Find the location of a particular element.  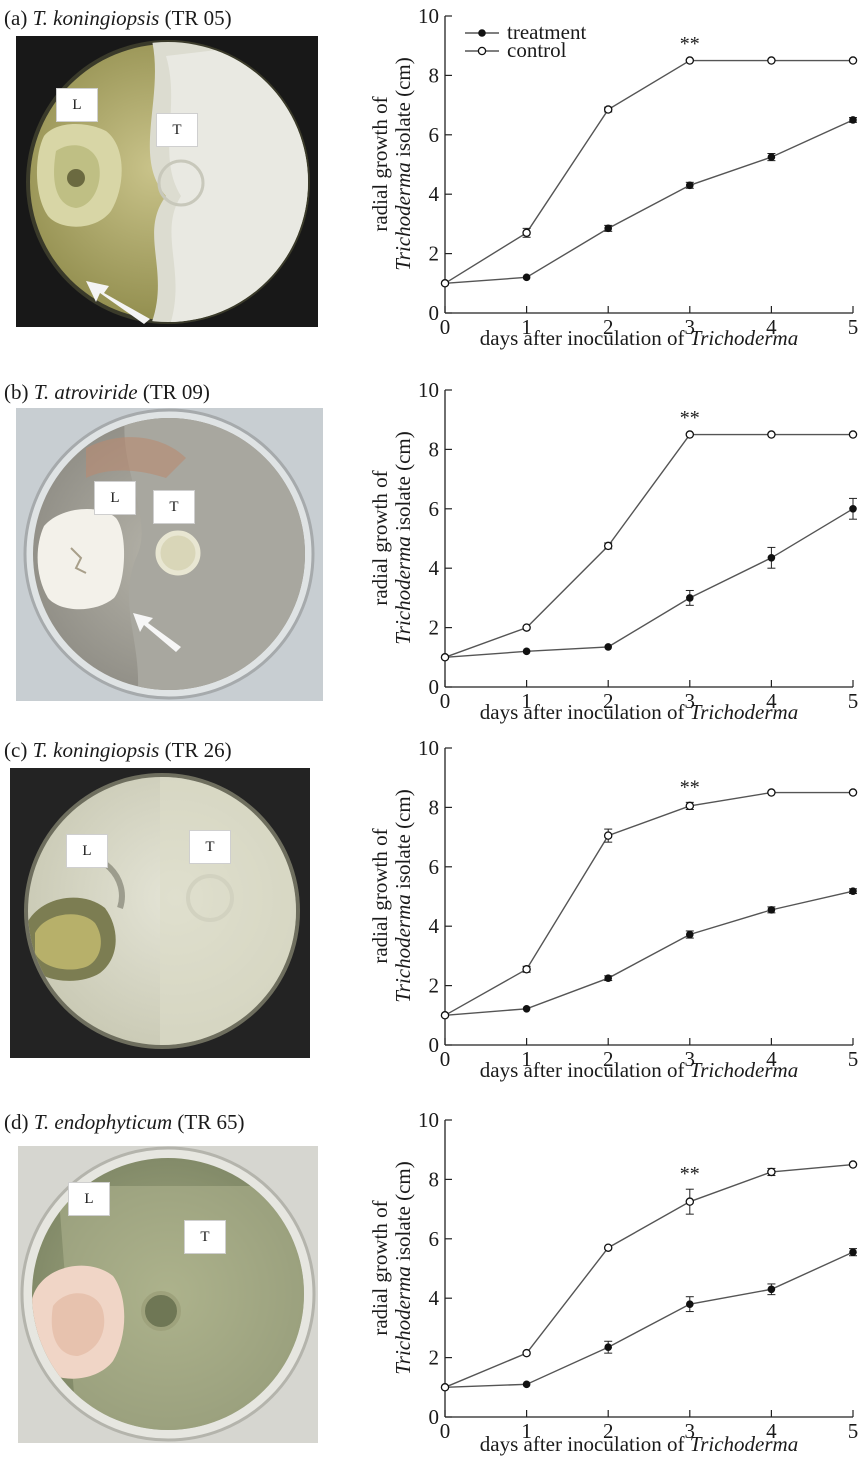

legend-treatment-marker is located at coordinates (482, 33).